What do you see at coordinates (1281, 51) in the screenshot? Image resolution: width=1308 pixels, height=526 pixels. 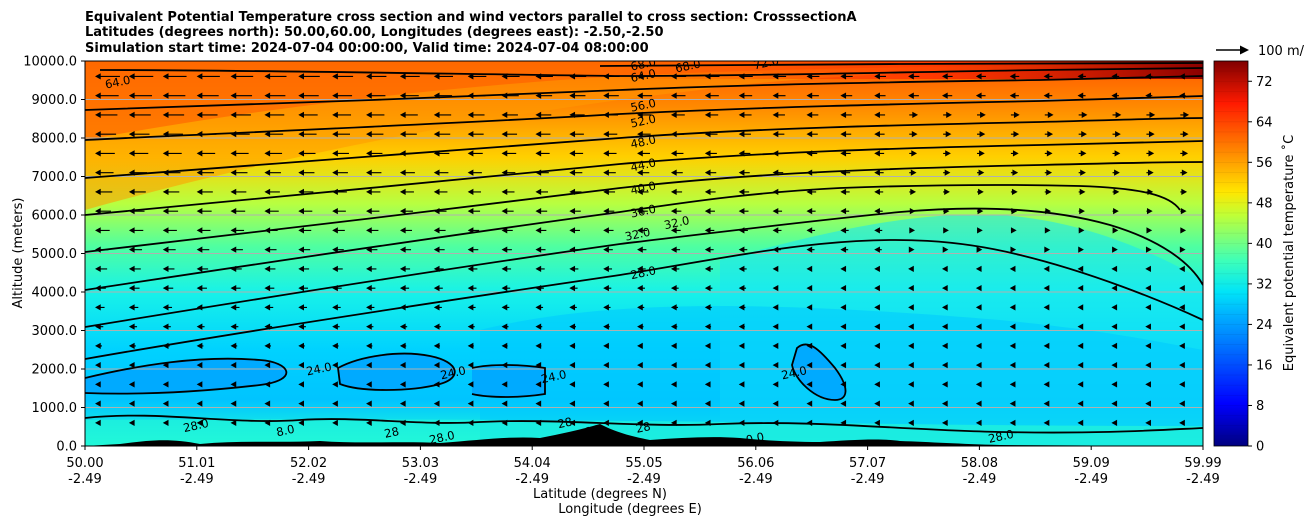 I see `quiver-key-label: 100 m/` at bounding box center [1281, 51].